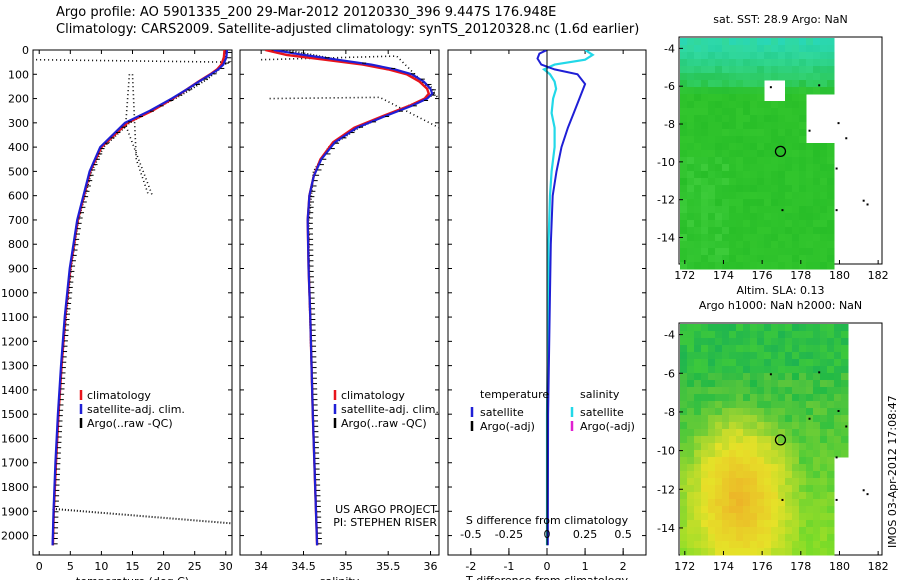 The image size is (900, 580). Describe the element at coordinates (684, 566) in the screenshot. I see `map-x-tick-label: 172` at that location.